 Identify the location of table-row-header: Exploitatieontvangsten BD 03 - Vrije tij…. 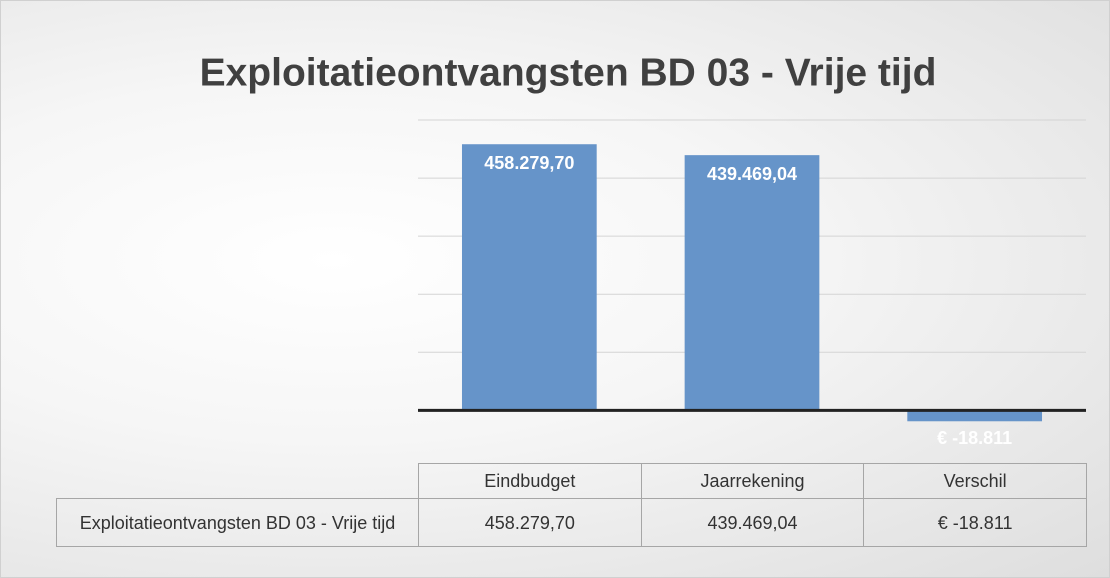
(237, 522).